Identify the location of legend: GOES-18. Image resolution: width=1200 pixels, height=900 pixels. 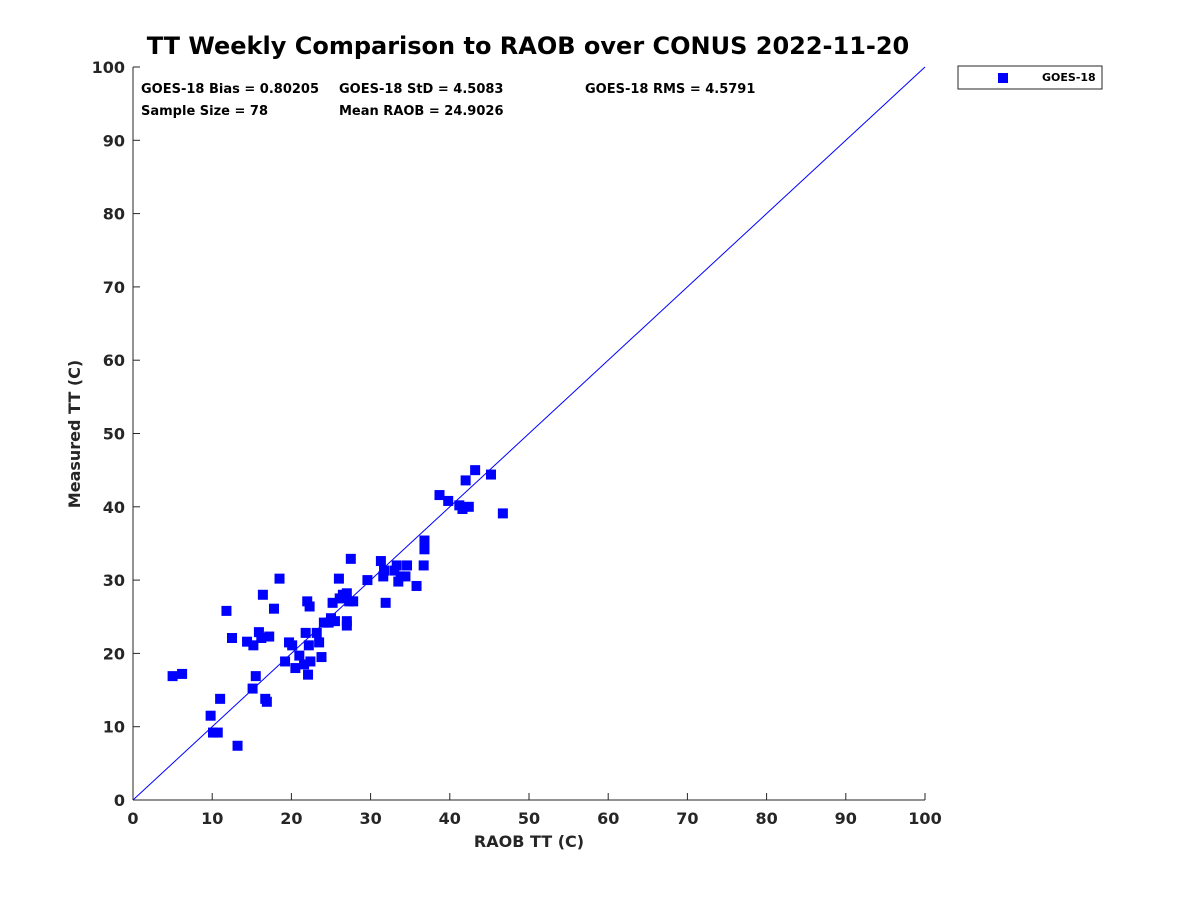
(1030, 77).